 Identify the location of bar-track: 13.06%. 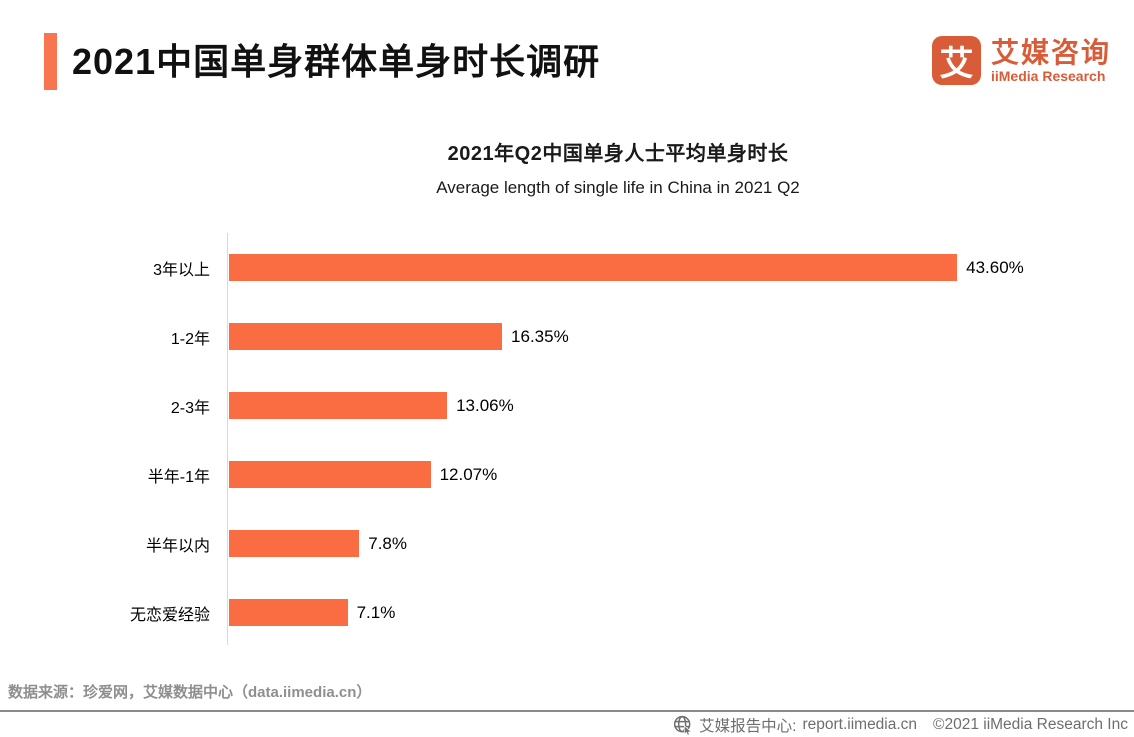
(681, 405).